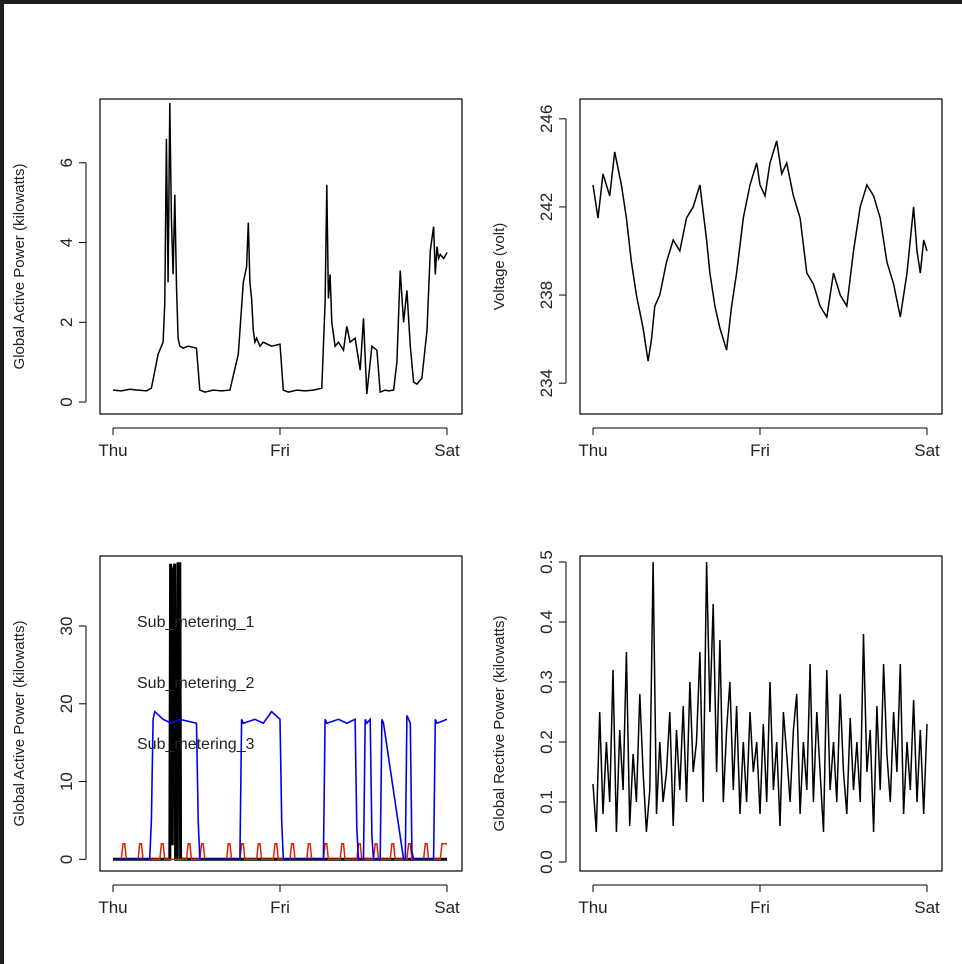 This screenshot has width=962, height=964. I want to click on y-tick-label: 246, so click(546, 119).